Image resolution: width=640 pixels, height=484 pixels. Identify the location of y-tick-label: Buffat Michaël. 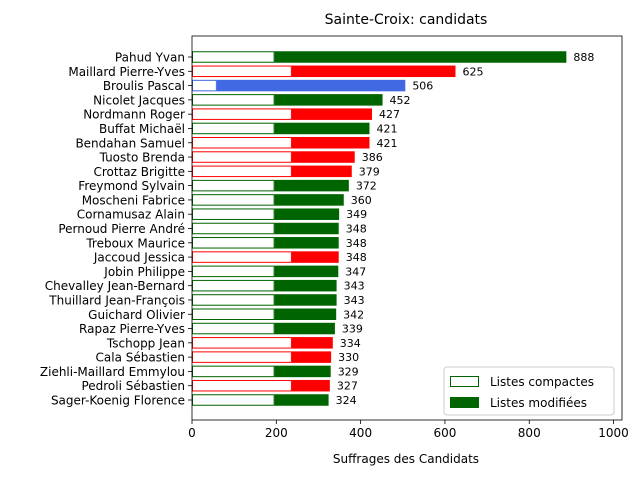
(142, 129).